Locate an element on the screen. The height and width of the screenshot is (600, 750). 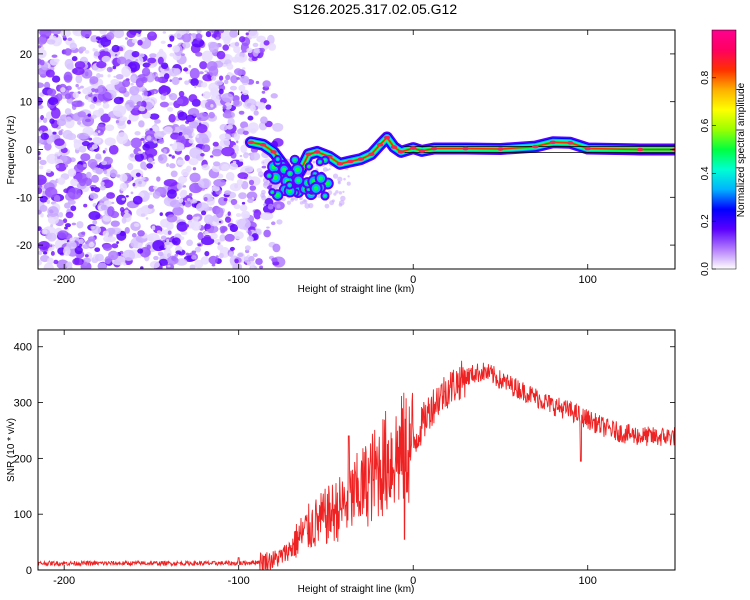
y-tick-label: 400 is located at coordinates (23, 348).